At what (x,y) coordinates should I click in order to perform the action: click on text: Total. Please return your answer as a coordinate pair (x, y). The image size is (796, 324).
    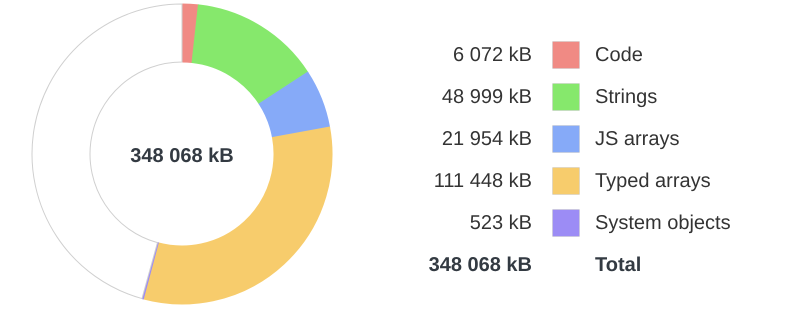
    Looking at the image, I should click on (618, 265).